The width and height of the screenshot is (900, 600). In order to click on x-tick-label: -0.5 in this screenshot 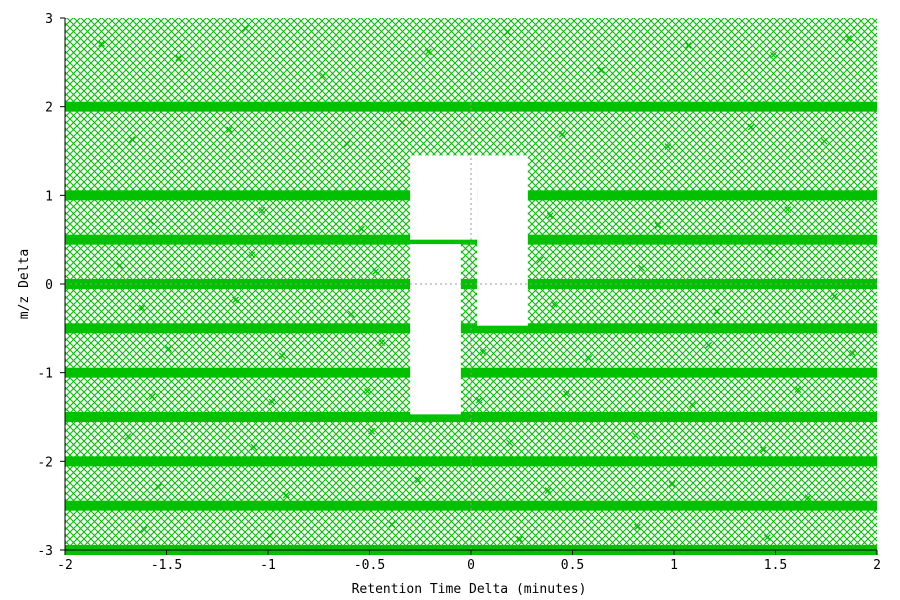, I will do `click(369, 565)`.